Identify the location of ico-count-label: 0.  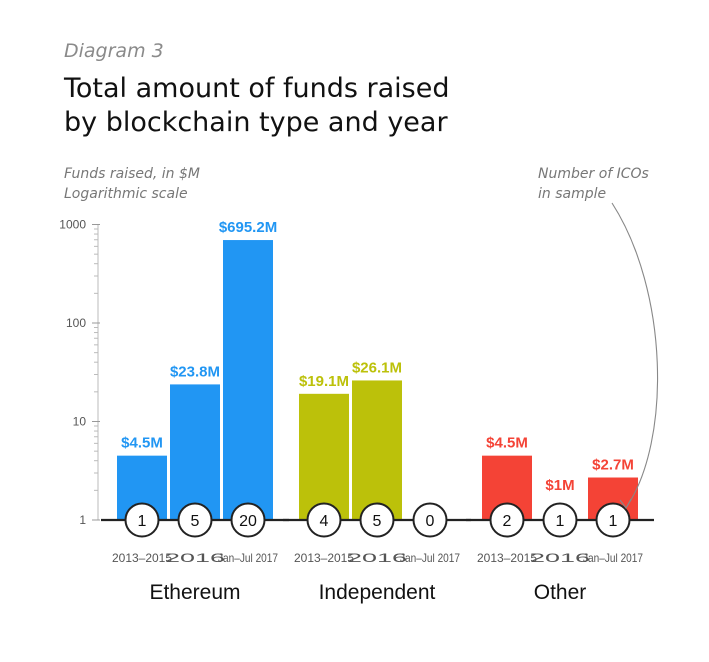
(430, 521).